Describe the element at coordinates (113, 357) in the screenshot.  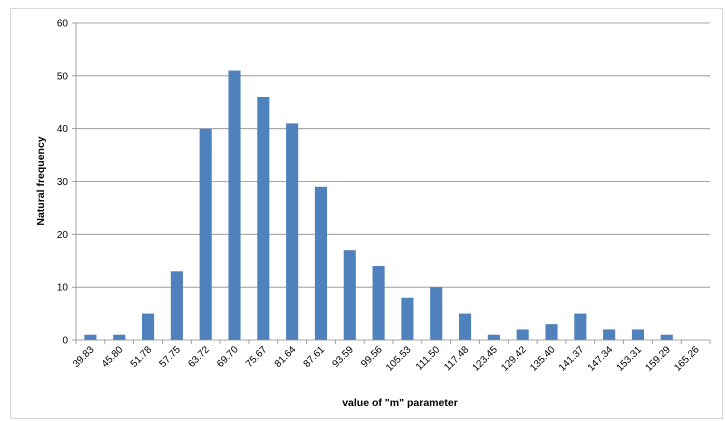
I see `x-tick-label: 45.80` at that location.